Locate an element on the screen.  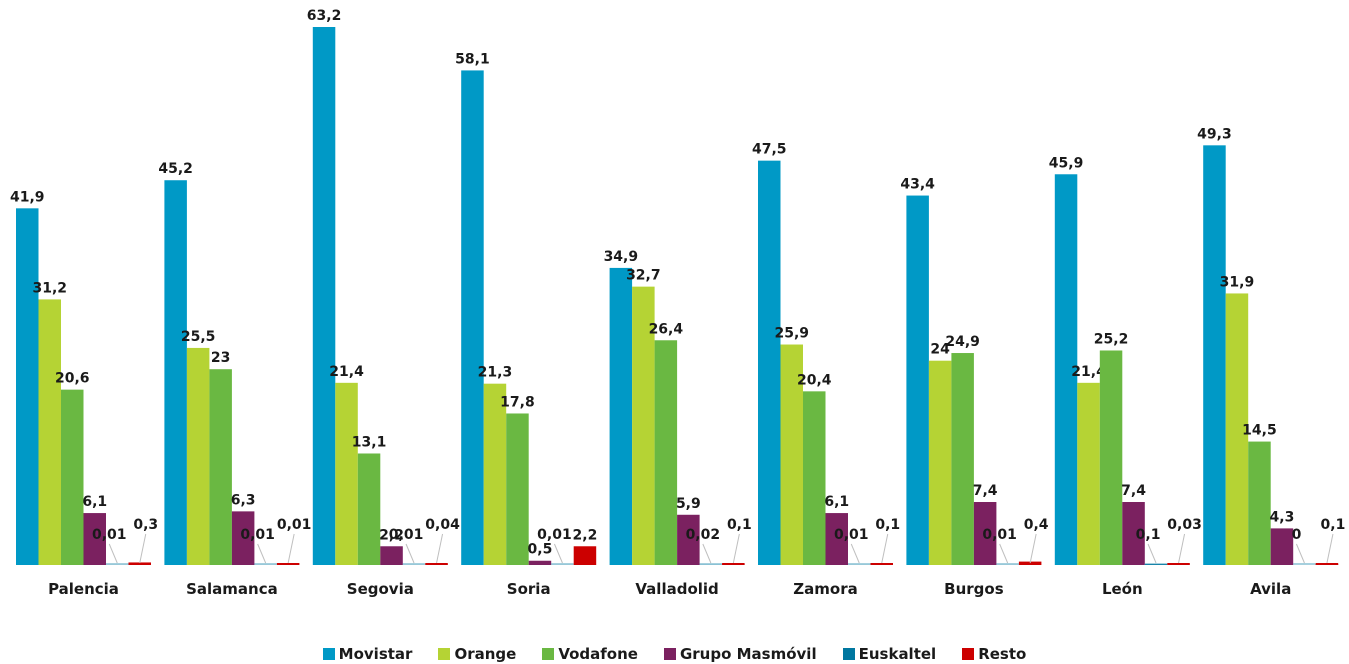
bar-movistar-valladolid is located at coordinates (621, 416).